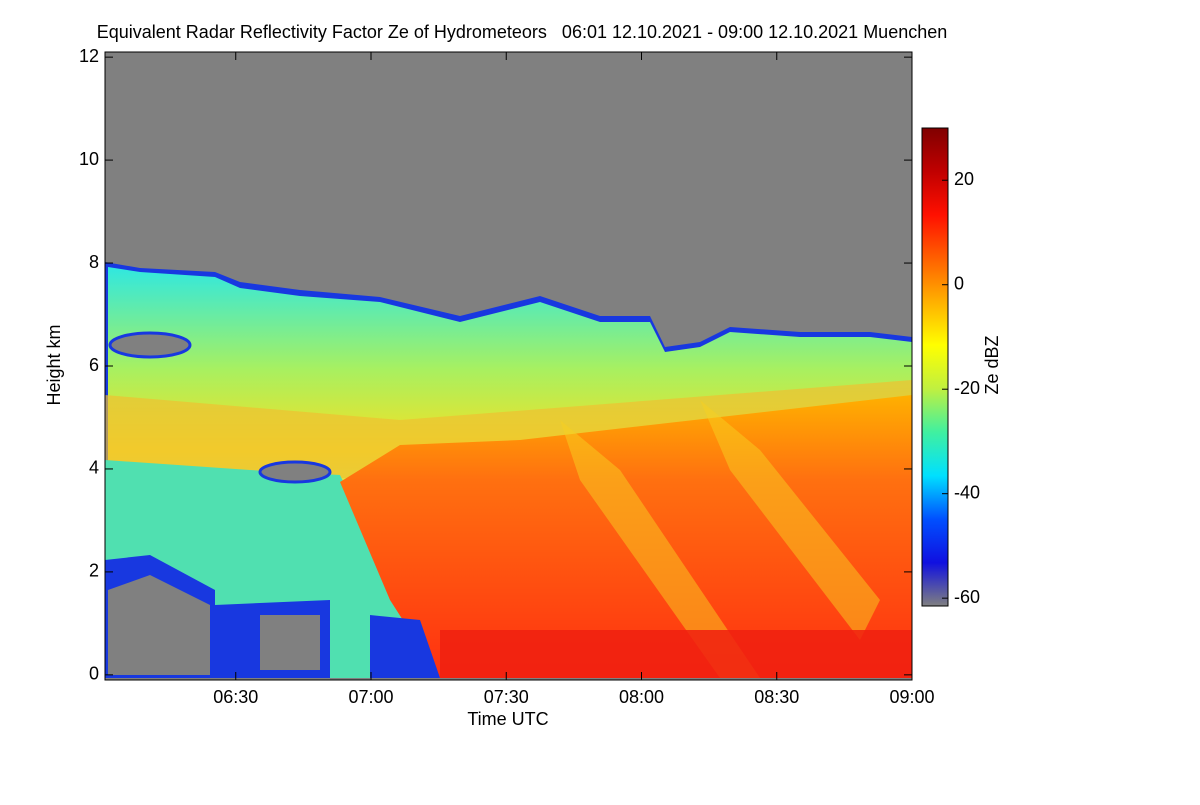  Describe the element at coordinates (964, 179) in the screenshot. I see `colorbar-tick-label: 20` at that location.